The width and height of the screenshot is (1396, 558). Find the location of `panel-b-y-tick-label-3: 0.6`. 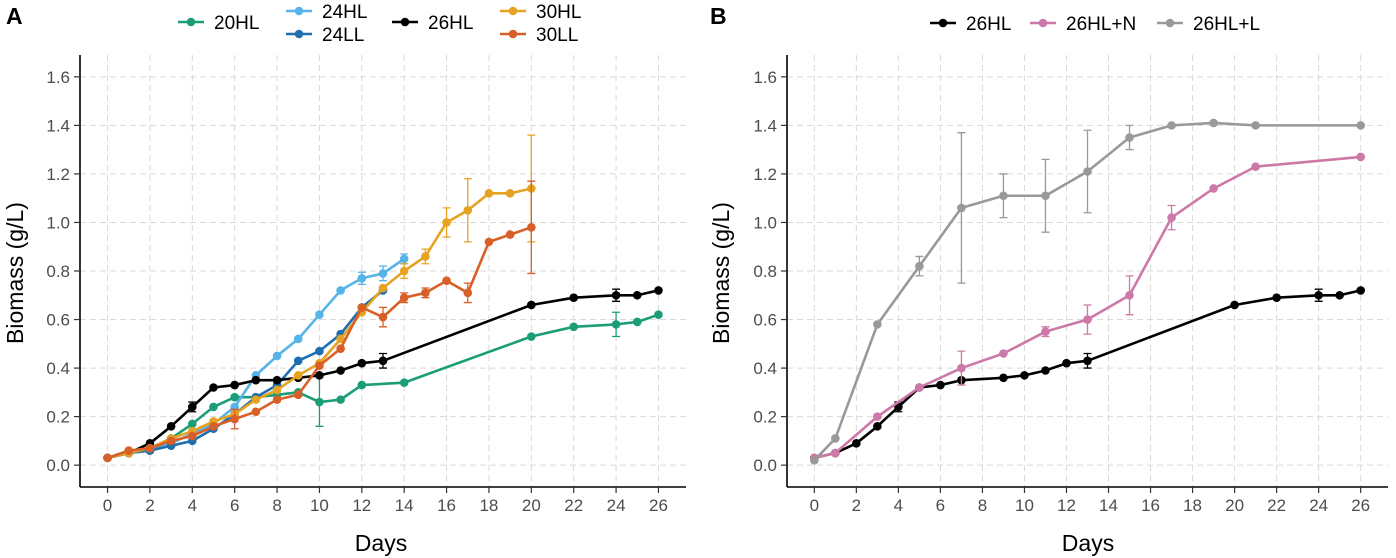

panel-b-y-tick-label-3: 0.6 is located at coordinates (765, 320).